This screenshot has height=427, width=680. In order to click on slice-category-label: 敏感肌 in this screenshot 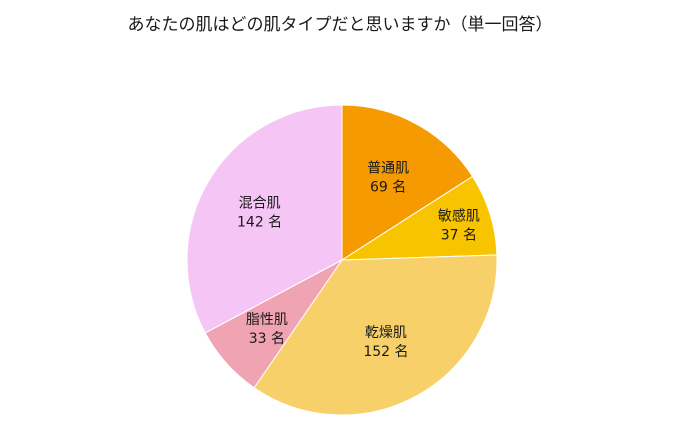, I will do `click(459, 216)`.